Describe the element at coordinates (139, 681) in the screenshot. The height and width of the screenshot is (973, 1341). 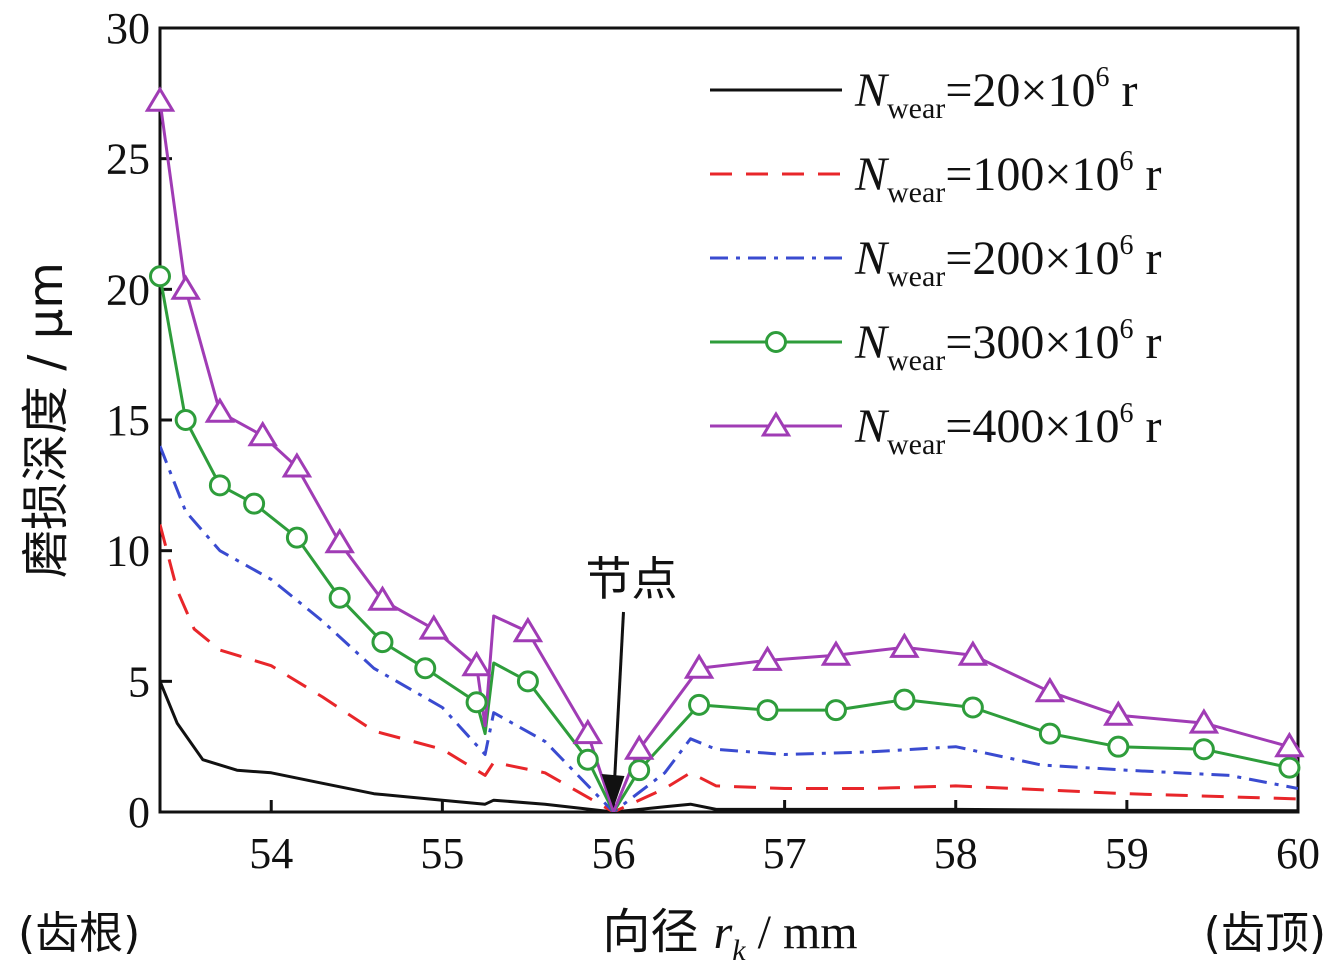
I see `y-tick-label: 5` at that location.